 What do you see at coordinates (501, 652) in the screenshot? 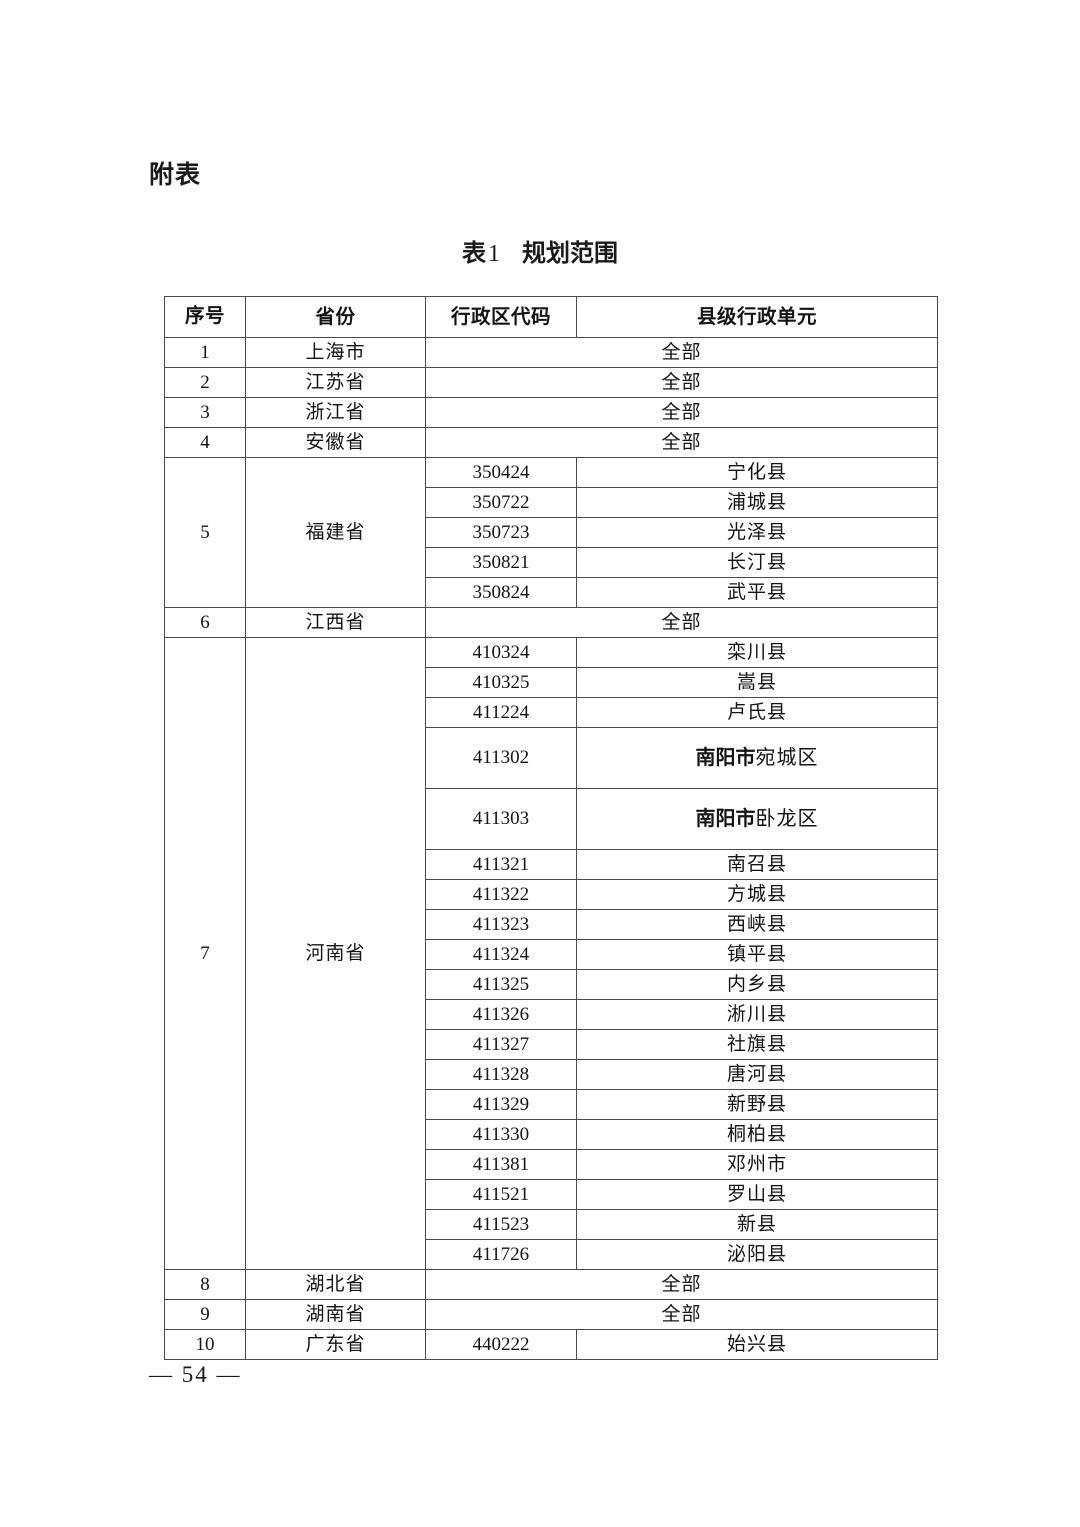
I see `cell-admin-code: 410324` at bounding box center [501, 652].